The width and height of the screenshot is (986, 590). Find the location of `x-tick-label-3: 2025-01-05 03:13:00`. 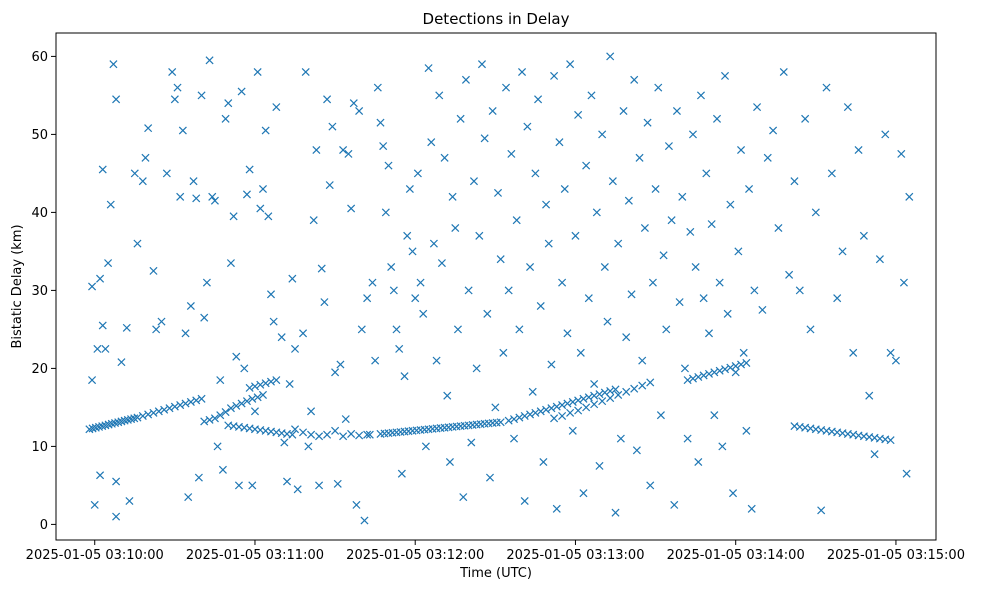

x-tick-label-3: 2025-01-05 03:13:00 is located at coordinates (575, 555).